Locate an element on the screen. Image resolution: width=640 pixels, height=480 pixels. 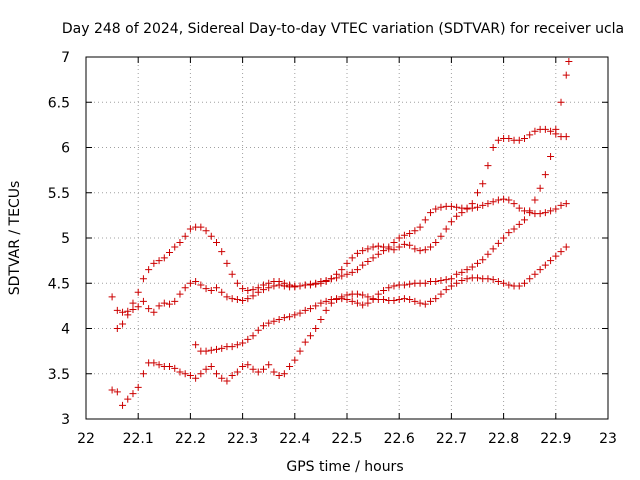
x-axis-label: GPS time / hours is located at coordinates (344, 467).